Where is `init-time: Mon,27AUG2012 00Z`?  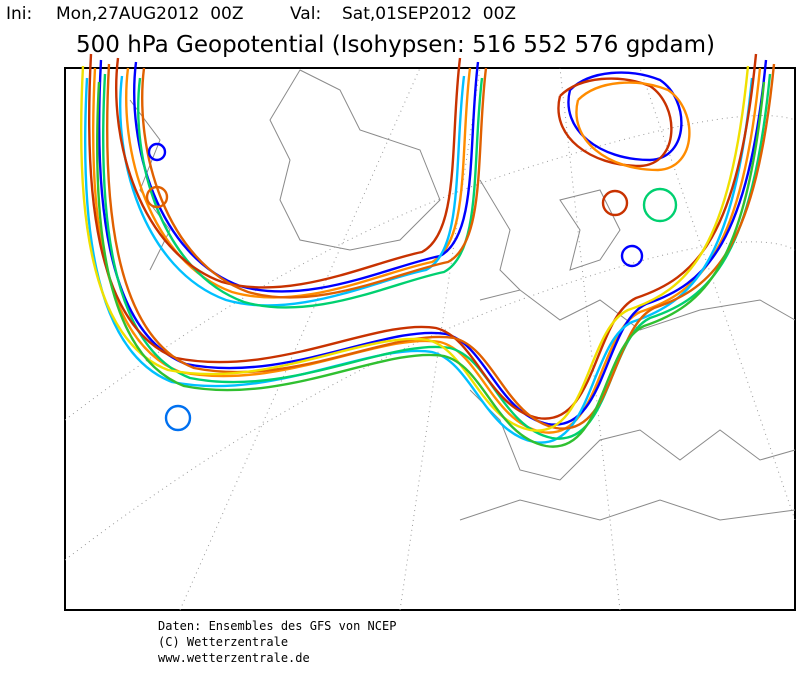
init-time: Mon,27AUG2012 00Z is located at coordinates (150, 14).